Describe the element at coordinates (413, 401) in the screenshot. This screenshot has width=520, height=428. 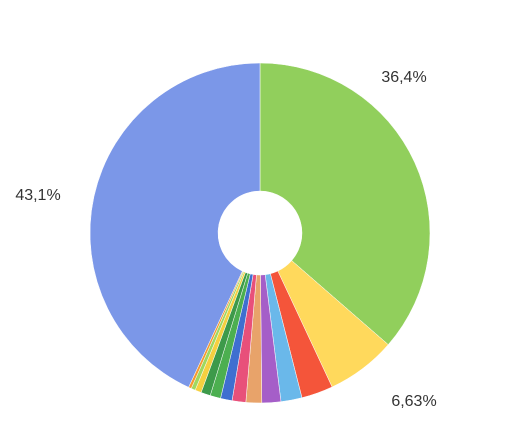
I see `data-label: 6,63%` at that location.